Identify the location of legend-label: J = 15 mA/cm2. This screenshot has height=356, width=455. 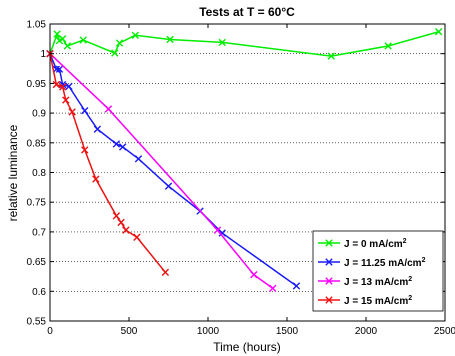
(378, 301).